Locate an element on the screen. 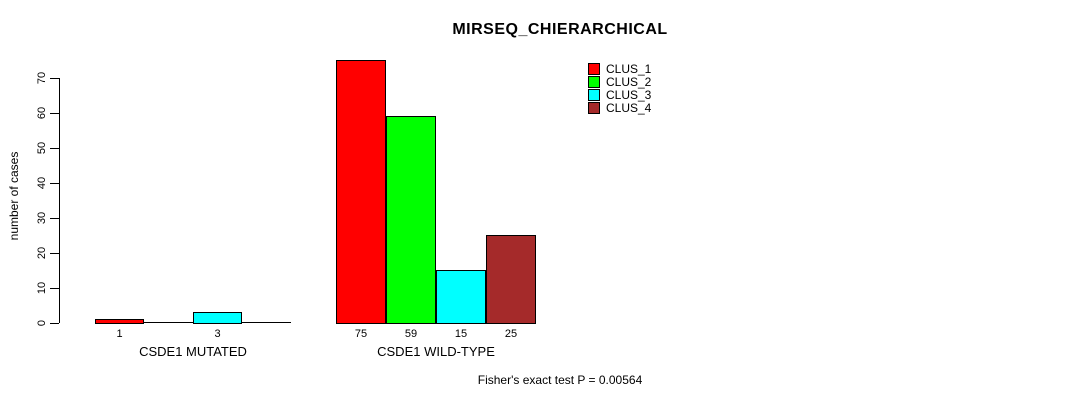 This screenshot has width=1090, height=400. bar-clus-2-csde1-wild-type is located at coordinates (411, 220).